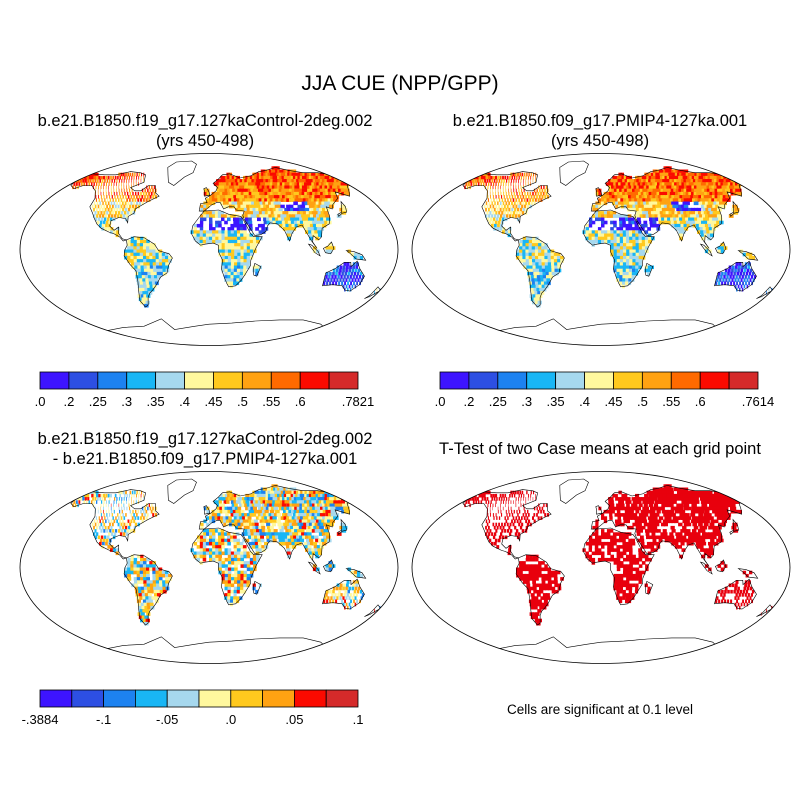 The height and width of the screenshot is (800, 800). What do you see at coordinates (373, 610) in the screenshot?
I see `coastline-newzealand` at bounding box center [373, 610].